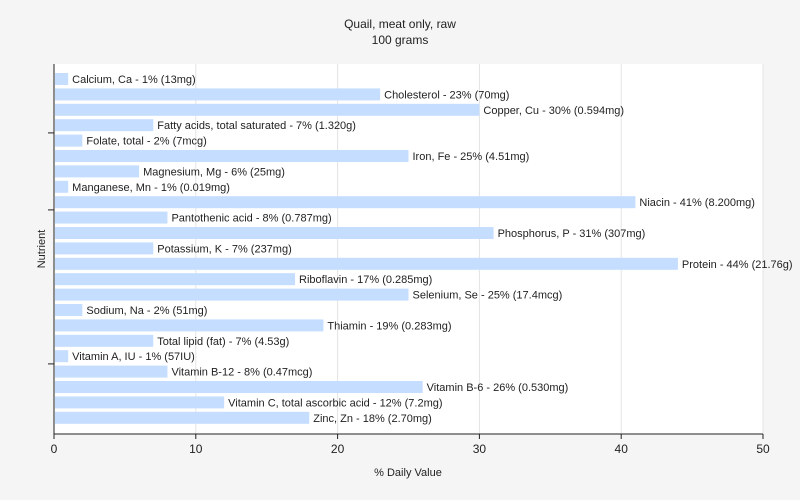 The height and width of the screenshot is (500, 800). I want to click on x-tick-label: 40, so click(622, 449).